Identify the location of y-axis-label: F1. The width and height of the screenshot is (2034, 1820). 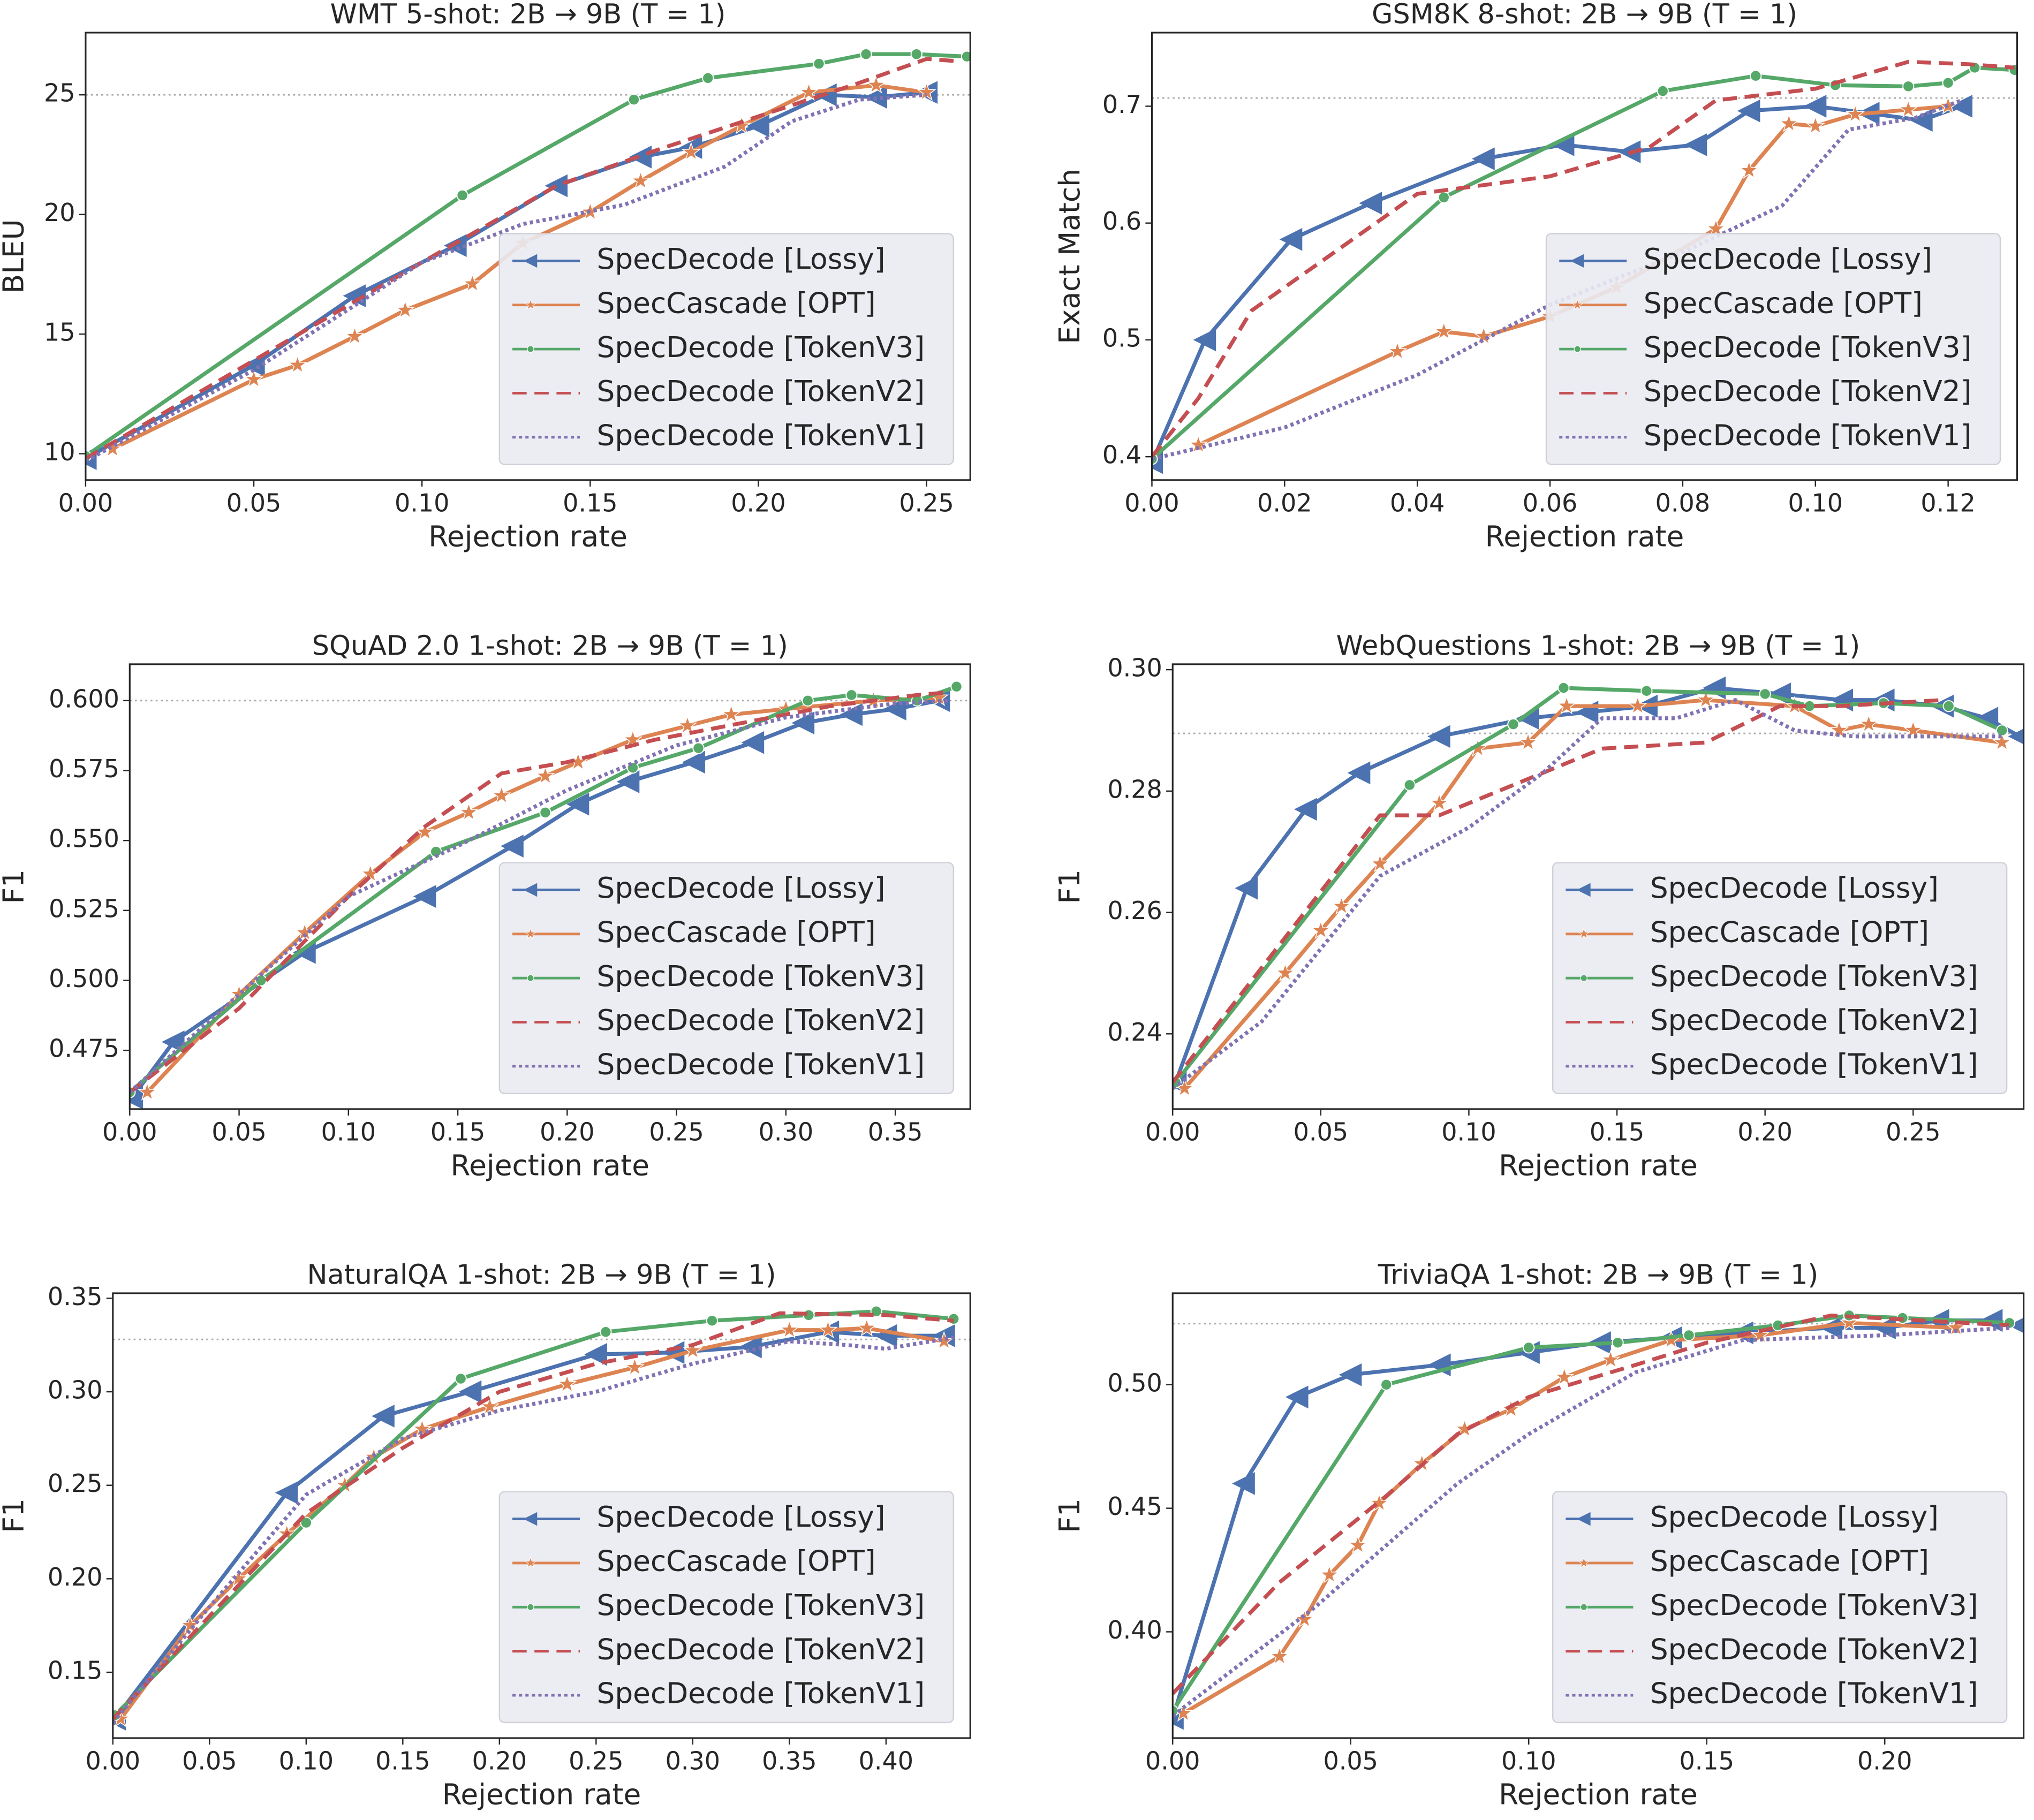
(1069, 1515).